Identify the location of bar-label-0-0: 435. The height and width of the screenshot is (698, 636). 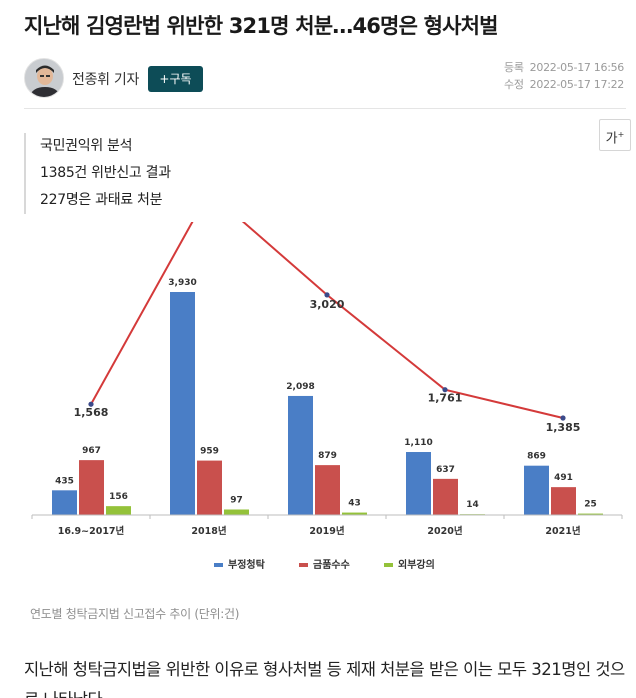
(64, 481).